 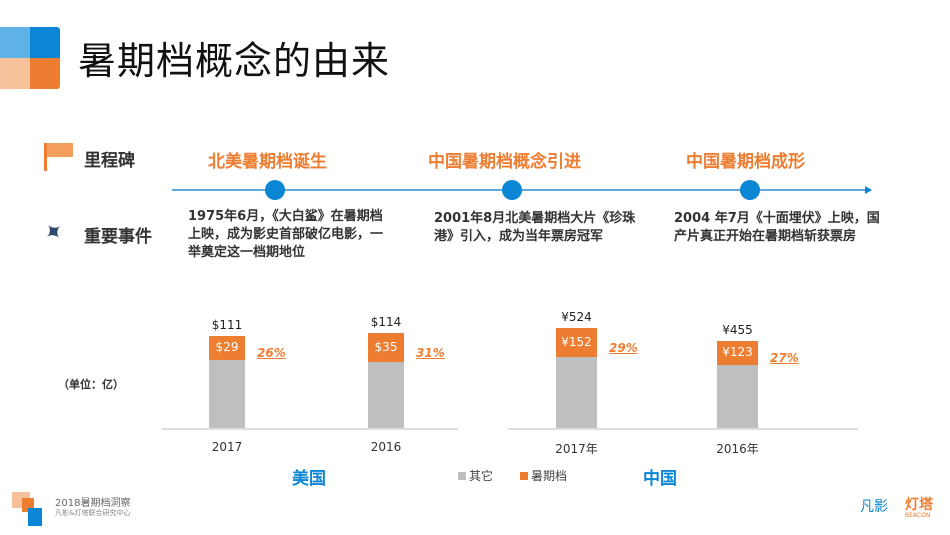 I want to click on milestone-2: 中国暑期档概念引进, so click(x=504, y=162).